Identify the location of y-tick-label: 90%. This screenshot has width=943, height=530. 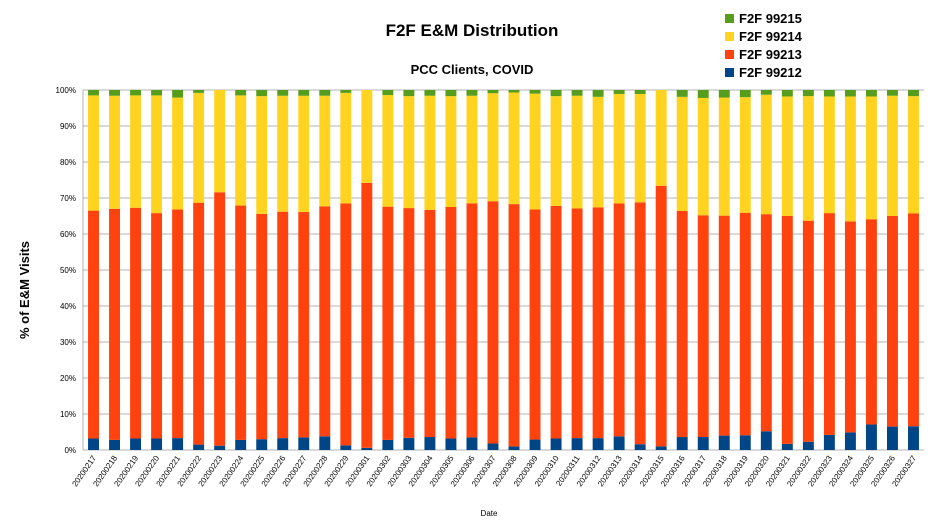
(68, 126).